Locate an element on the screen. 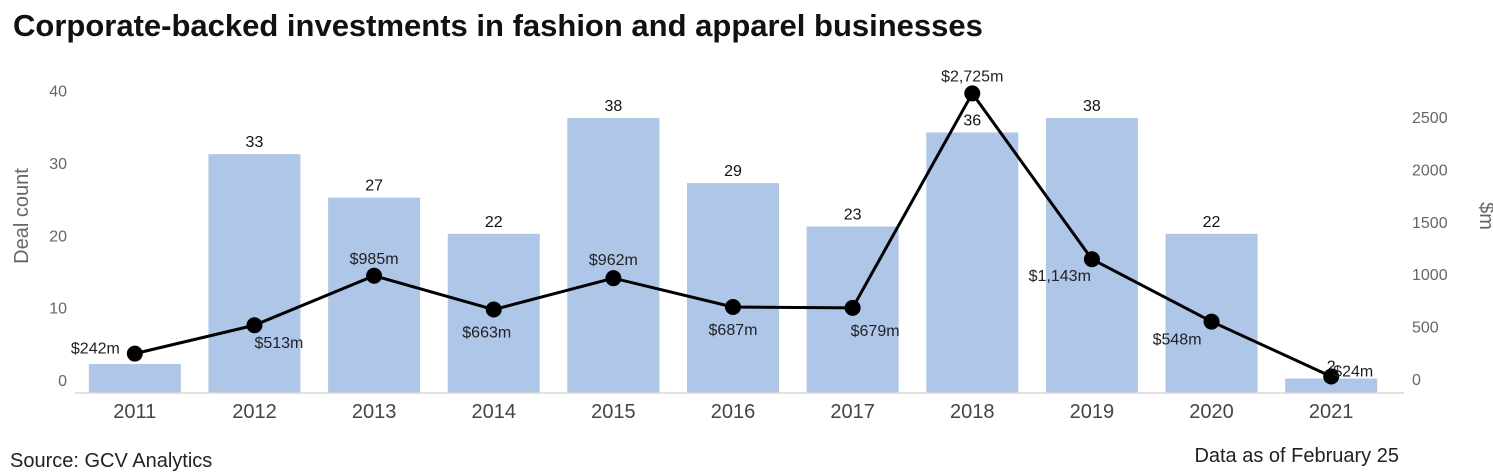  right-tick-2500: 2500 is located at coordinates (1430, 118).